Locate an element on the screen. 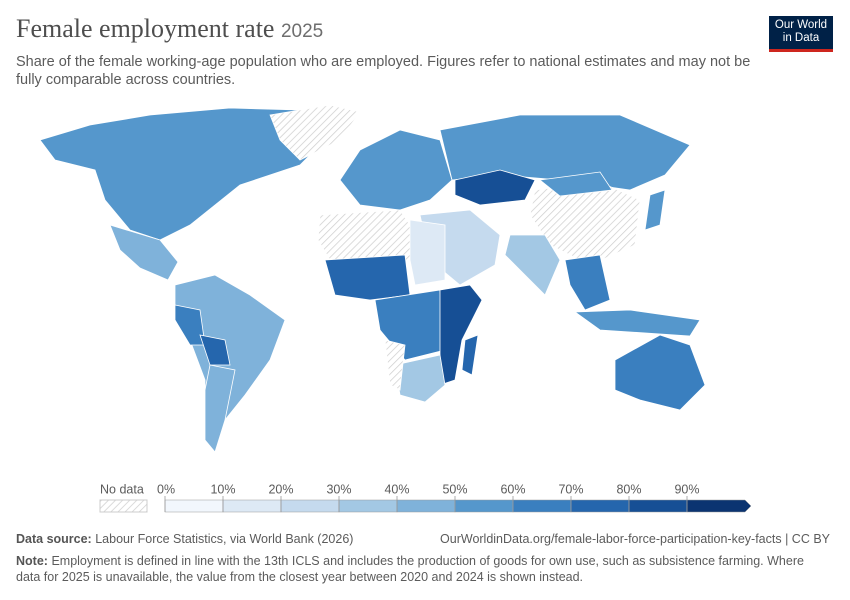  legend-tick-label: 50% is located at coordinates (454, 489).